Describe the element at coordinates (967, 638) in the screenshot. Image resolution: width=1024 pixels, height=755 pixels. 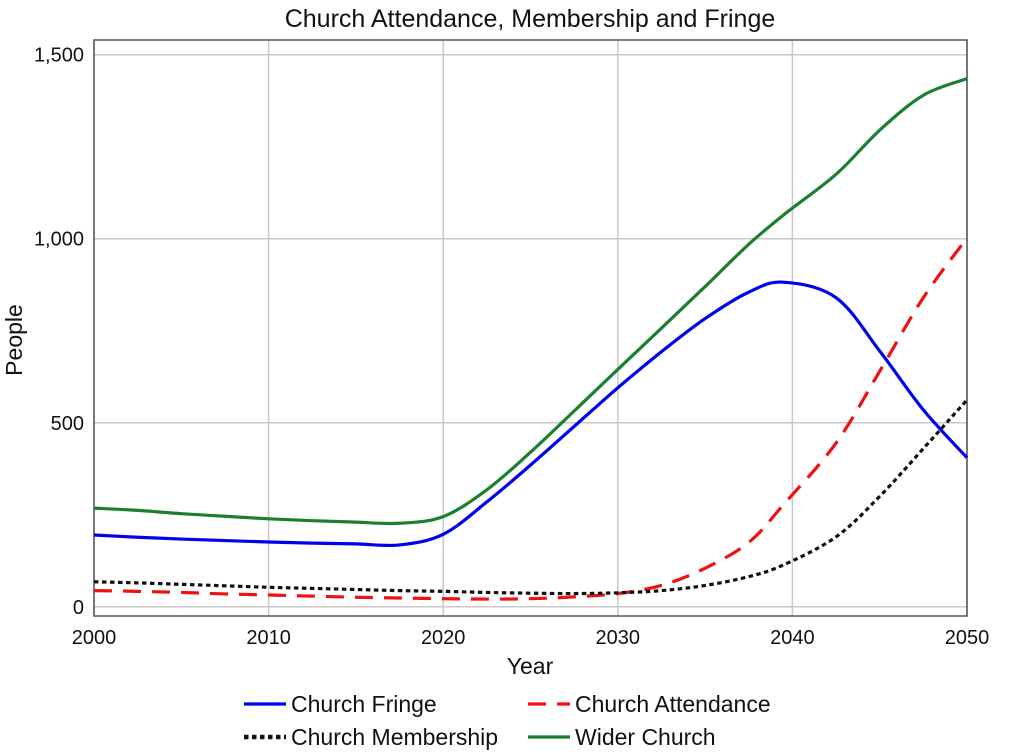
I see `x-tick-label: 2050` at that location.